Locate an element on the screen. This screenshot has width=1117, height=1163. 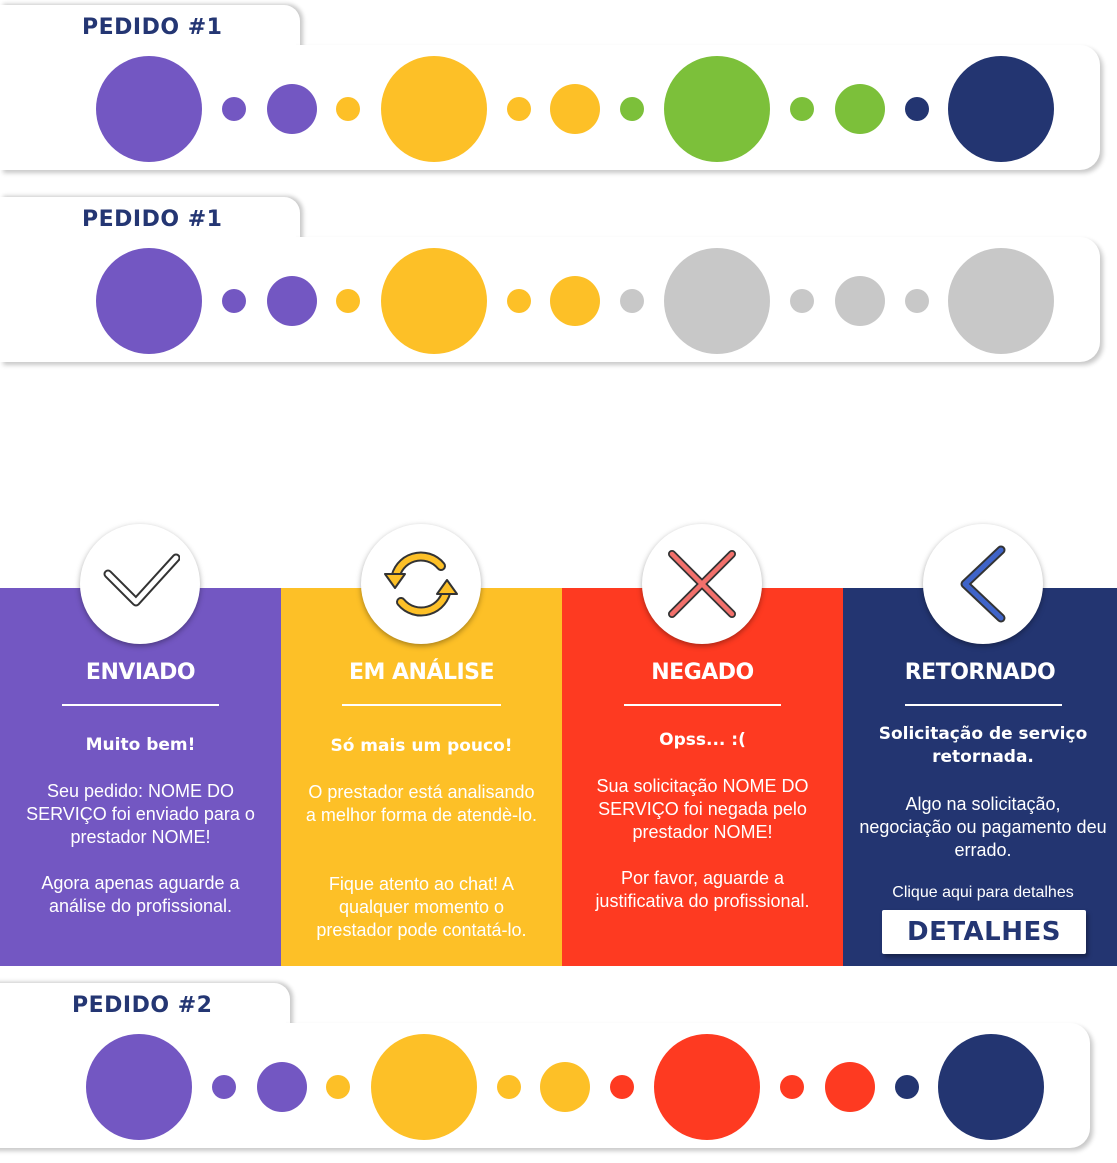
status-lead: Muito bem! is located at coordinates (140, 745).